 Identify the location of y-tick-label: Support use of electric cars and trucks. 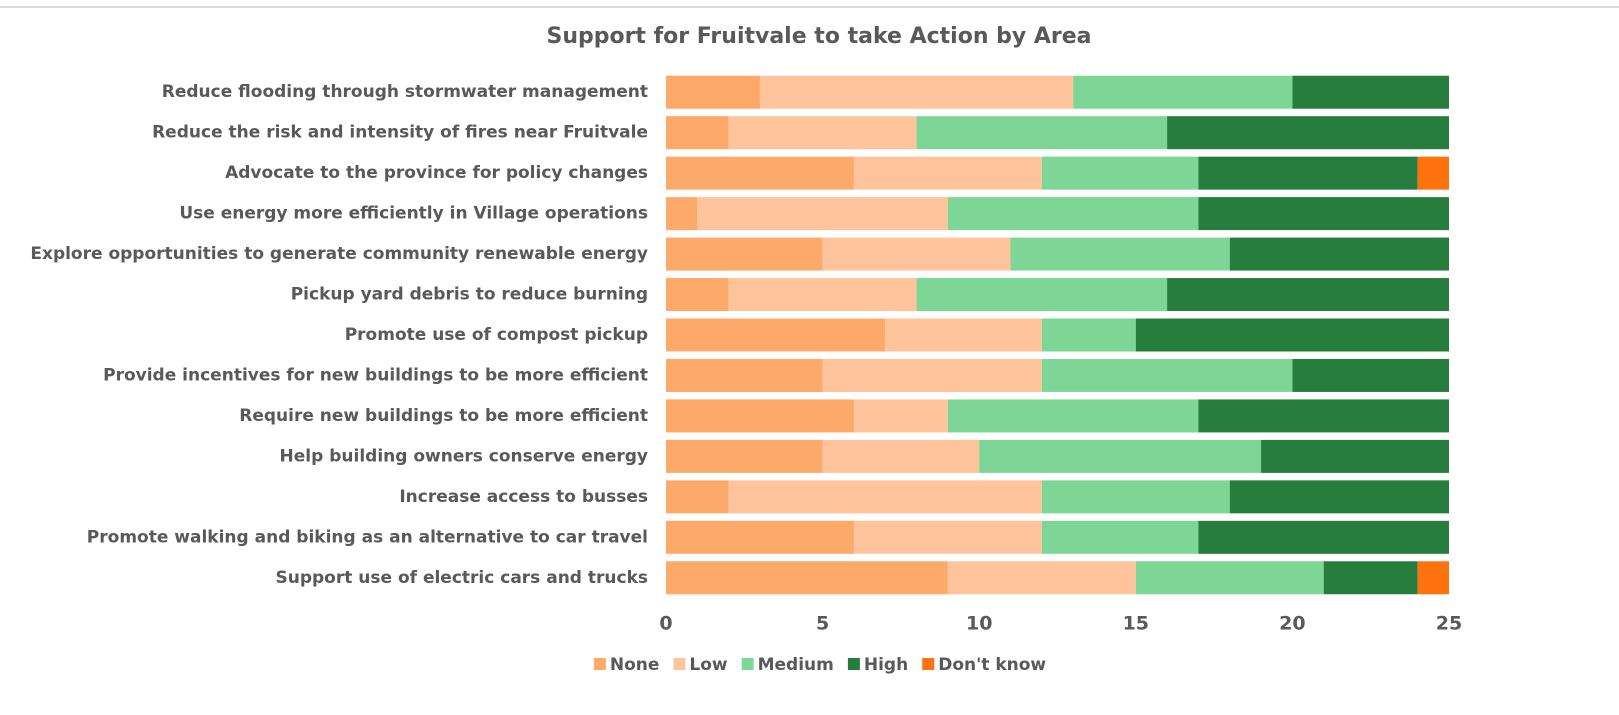
(462, 578).